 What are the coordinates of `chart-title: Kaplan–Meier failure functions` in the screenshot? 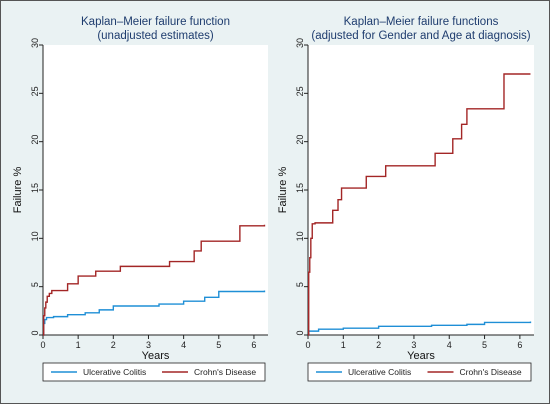 It's located at (421, 22).